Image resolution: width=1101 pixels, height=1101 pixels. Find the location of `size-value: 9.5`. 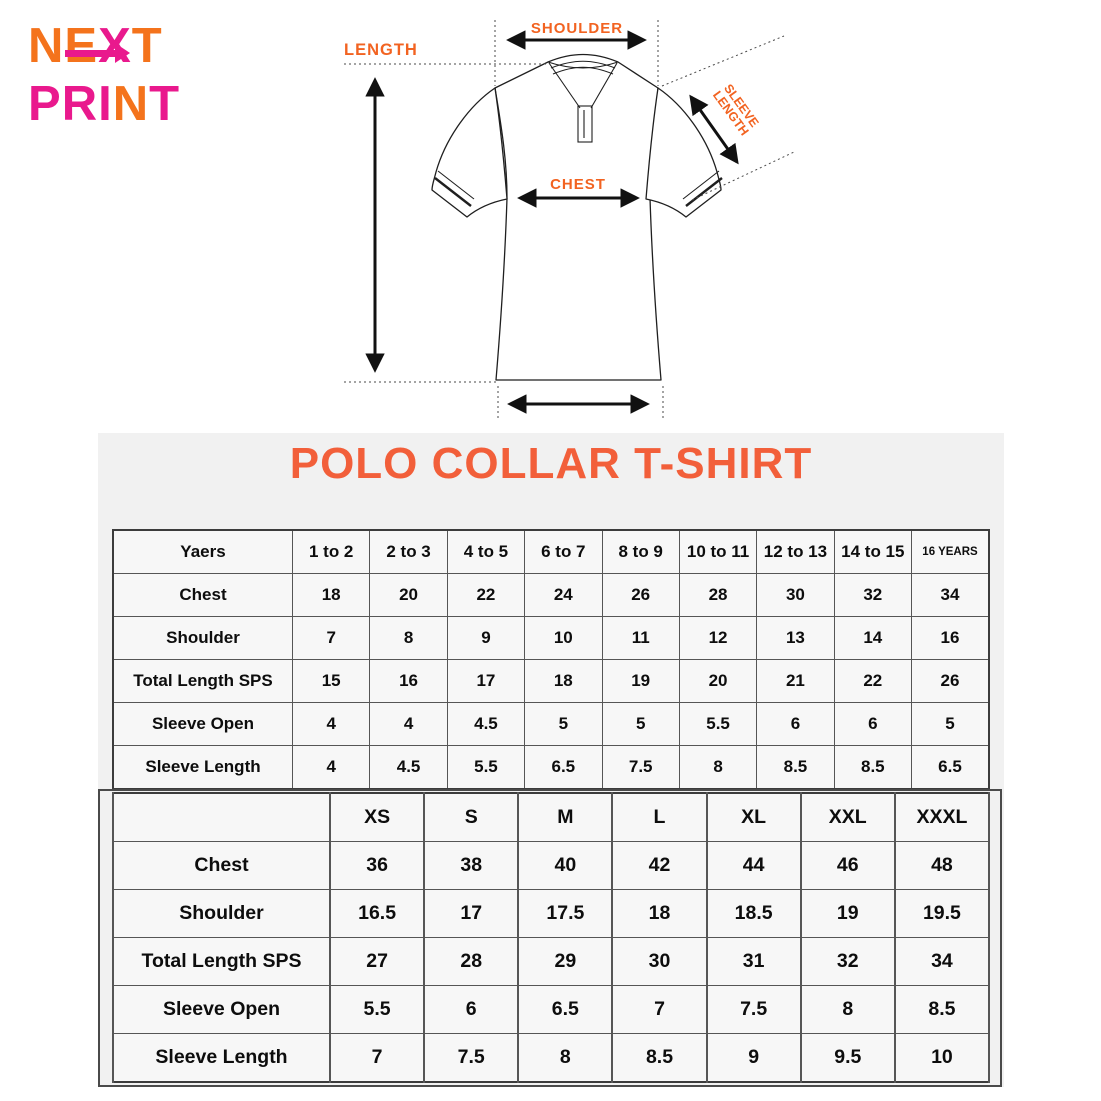

size-value: 9.5 is located at coordinates (847, 1058).